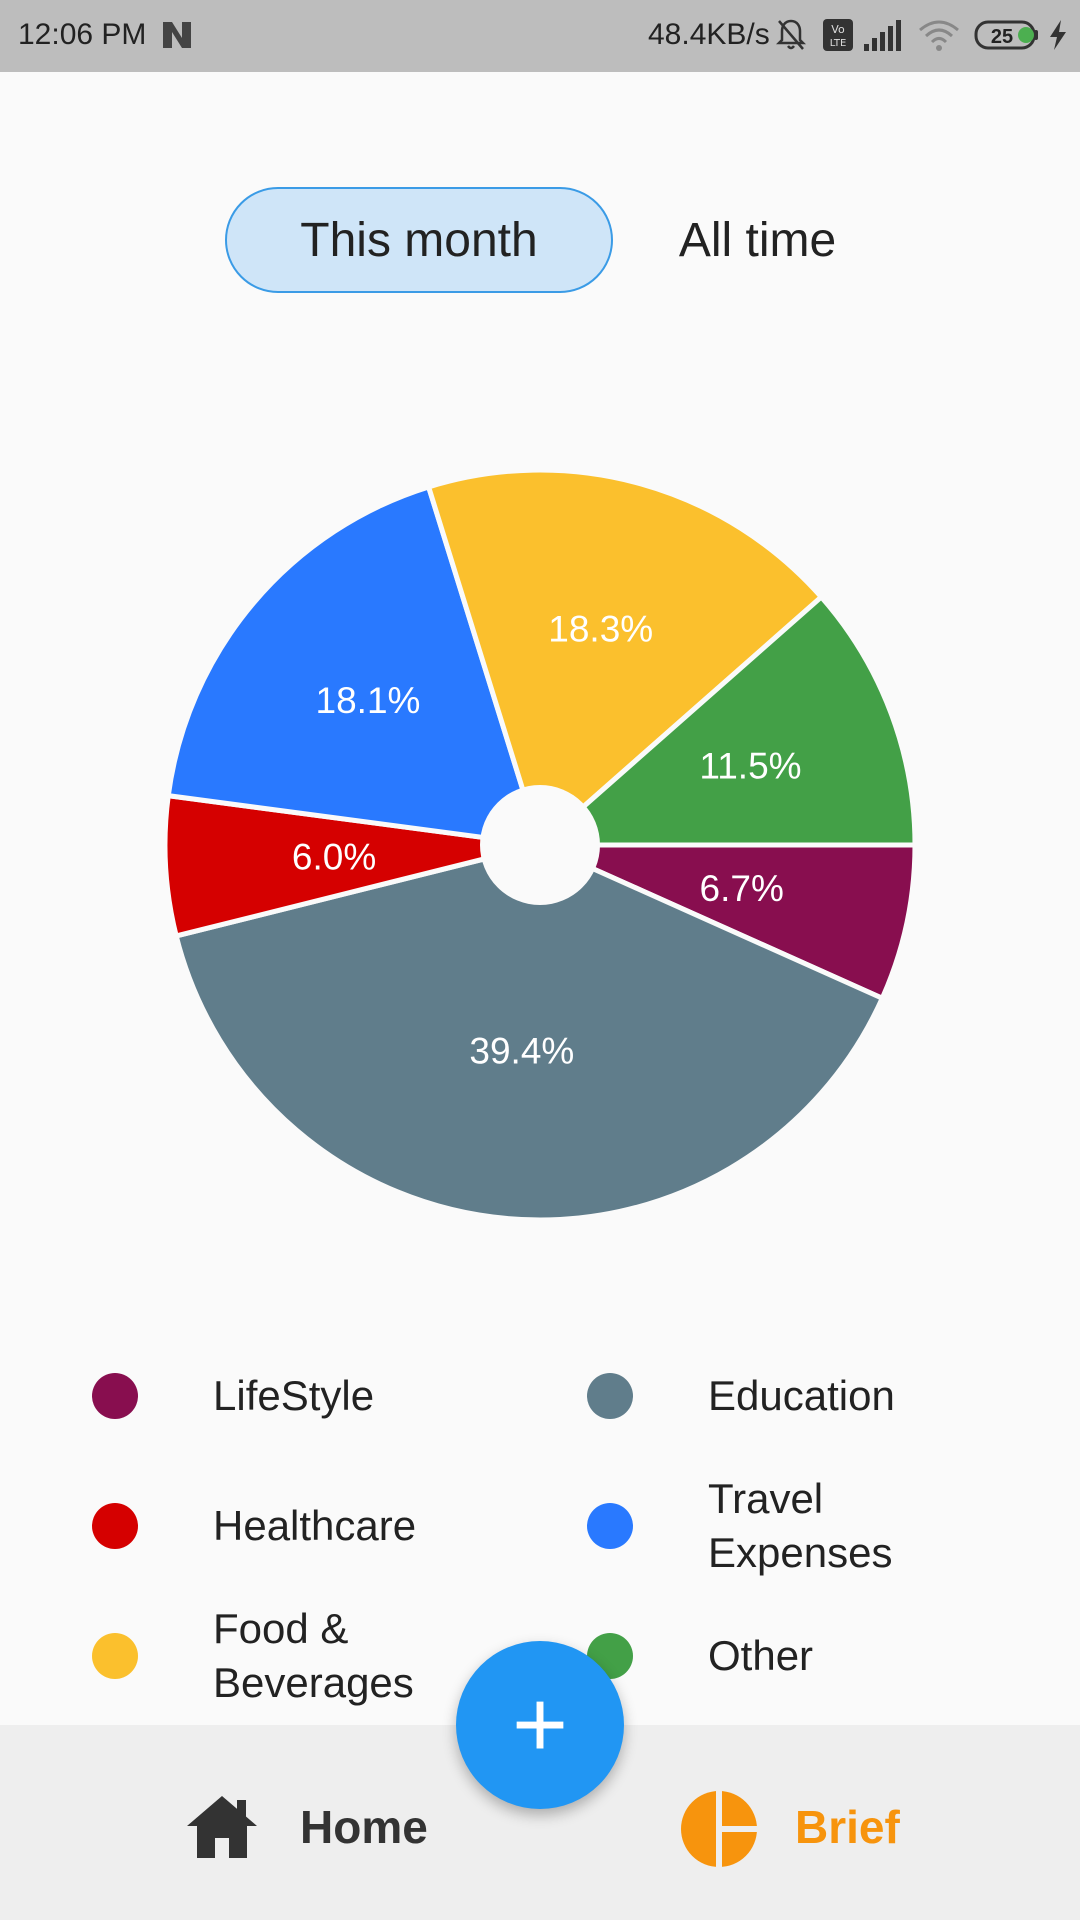  I want to click on legend-dot-education, so click(610, 1396).